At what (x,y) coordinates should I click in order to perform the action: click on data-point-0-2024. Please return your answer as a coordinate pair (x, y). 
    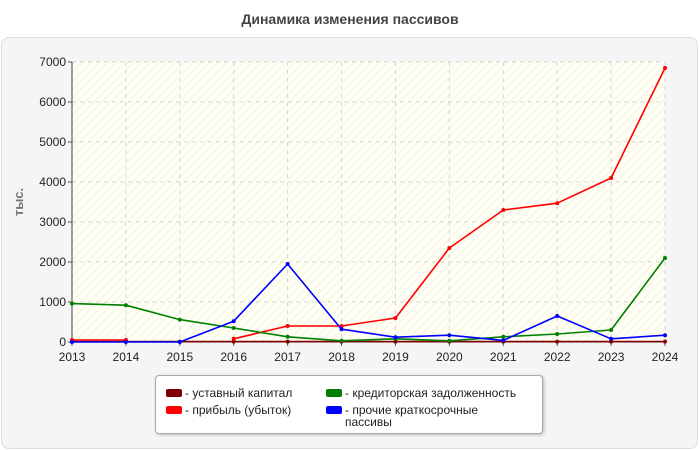
    Looking at the image, I should click on (665, 341).